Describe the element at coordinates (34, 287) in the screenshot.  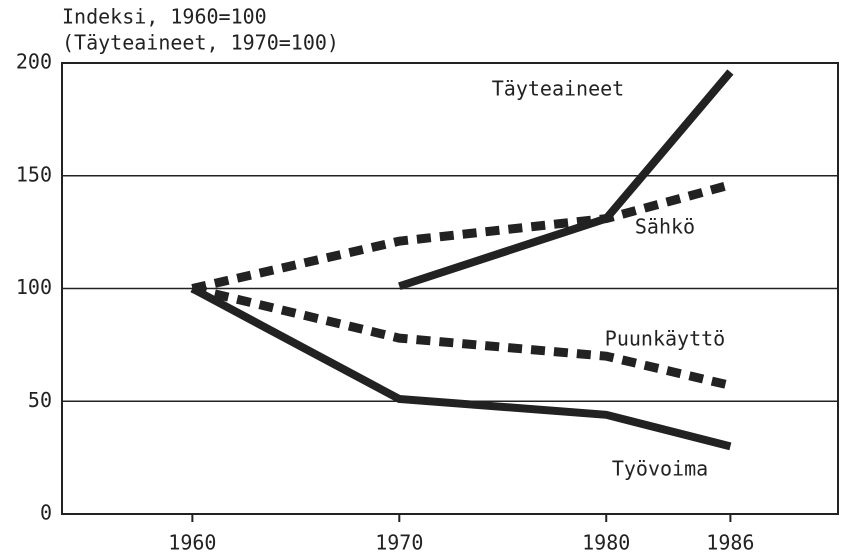
I see `y-tick-label: 100` at that location.